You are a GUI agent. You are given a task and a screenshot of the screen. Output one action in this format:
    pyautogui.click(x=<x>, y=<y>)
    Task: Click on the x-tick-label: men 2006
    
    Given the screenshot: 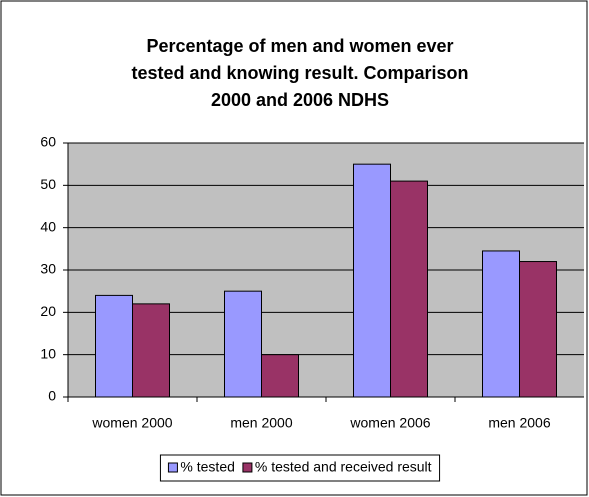 What is the action you would take?
    pyautogui.click(x=519, y=423)
    